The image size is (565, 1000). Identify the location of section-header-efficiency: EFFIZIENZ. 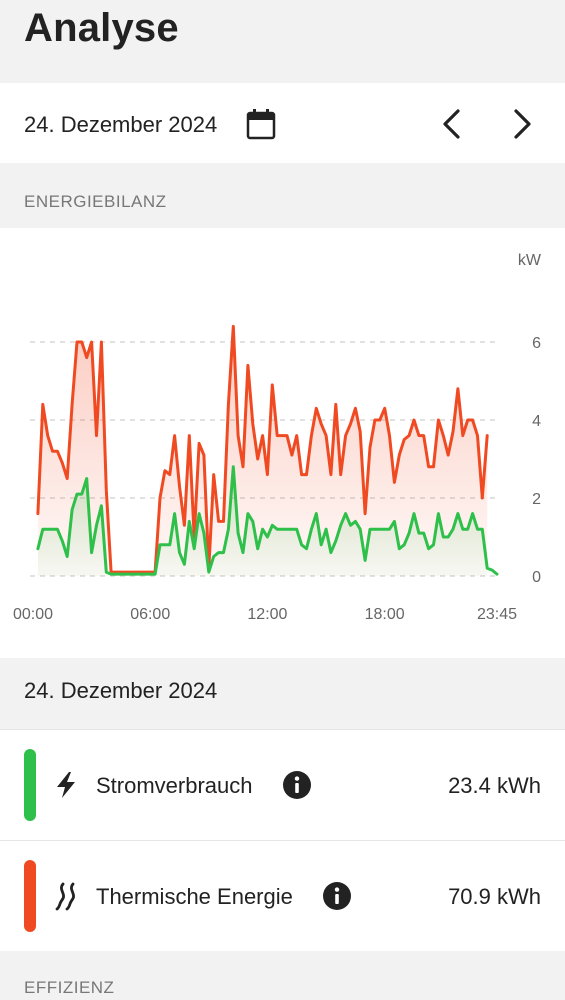
(282, 975).